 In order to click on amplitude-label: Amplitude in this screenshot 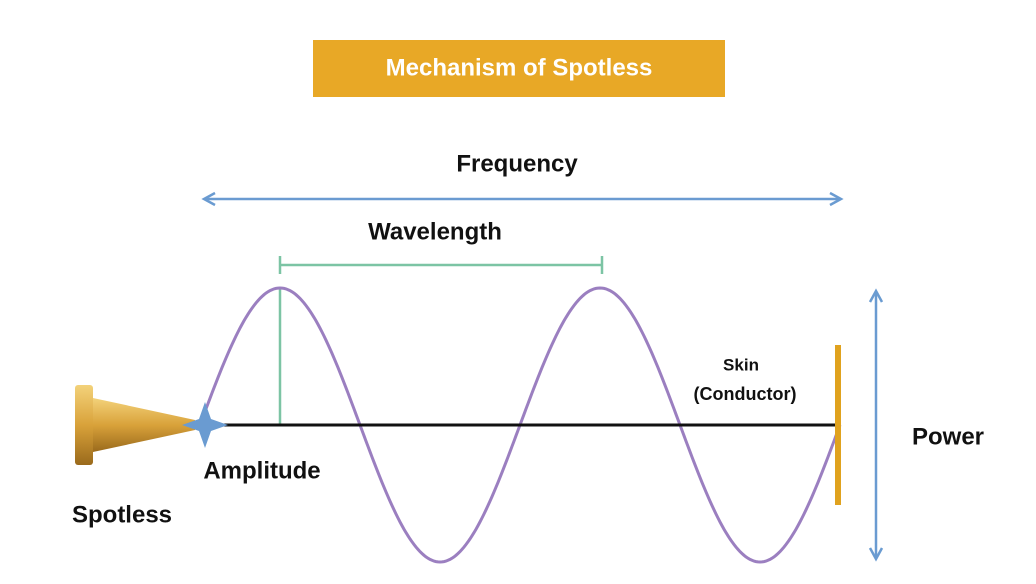, I will do `click(261, 470)`.